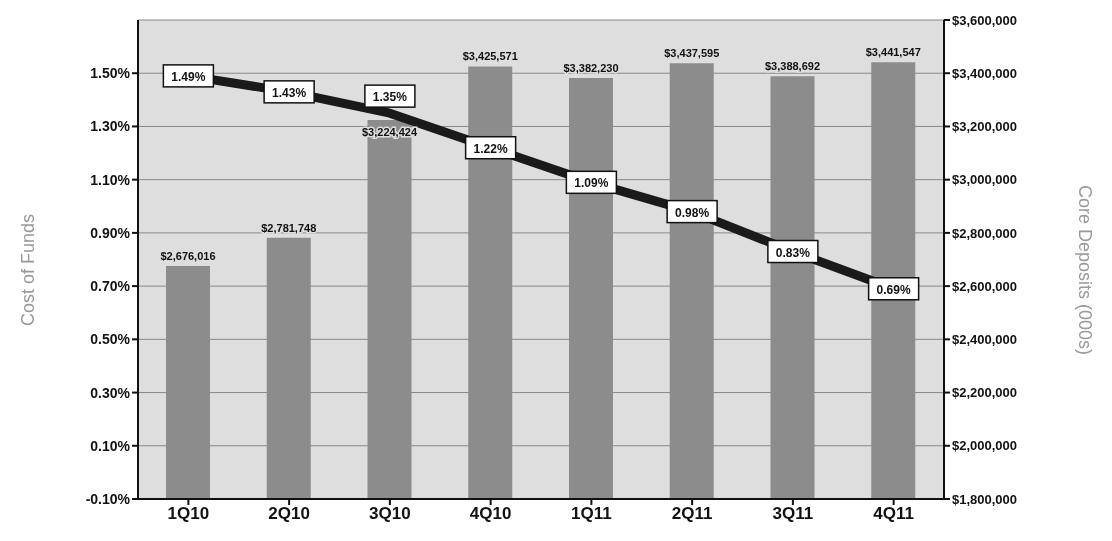 The height and width of the screenshot is (541, 1112). Describe the element at coordinates (985, 446) in the screenshot. I see `y2-tick-label: $2,000,000` at that location.